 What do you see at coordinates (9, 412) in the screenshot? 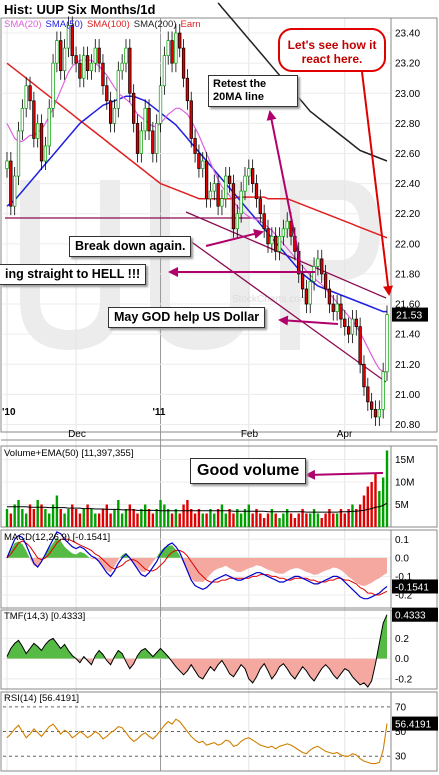
I see `x-tick-label: '10` at bounding box center [9, 412].